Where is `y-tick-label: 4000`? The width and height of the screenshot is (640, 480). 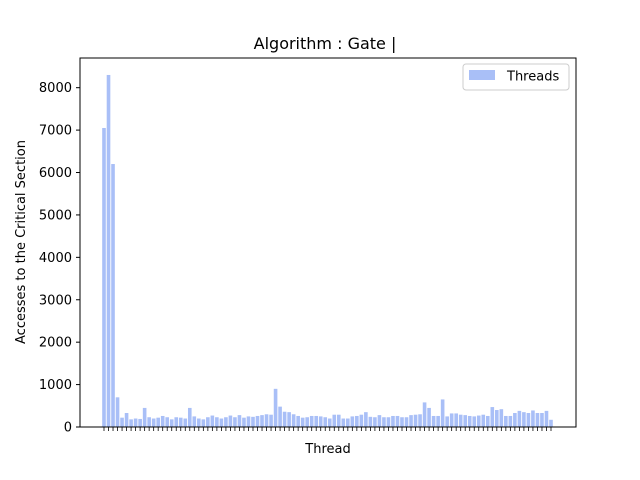
y-tick-label: 4000 is located at coordinates (55, 258).